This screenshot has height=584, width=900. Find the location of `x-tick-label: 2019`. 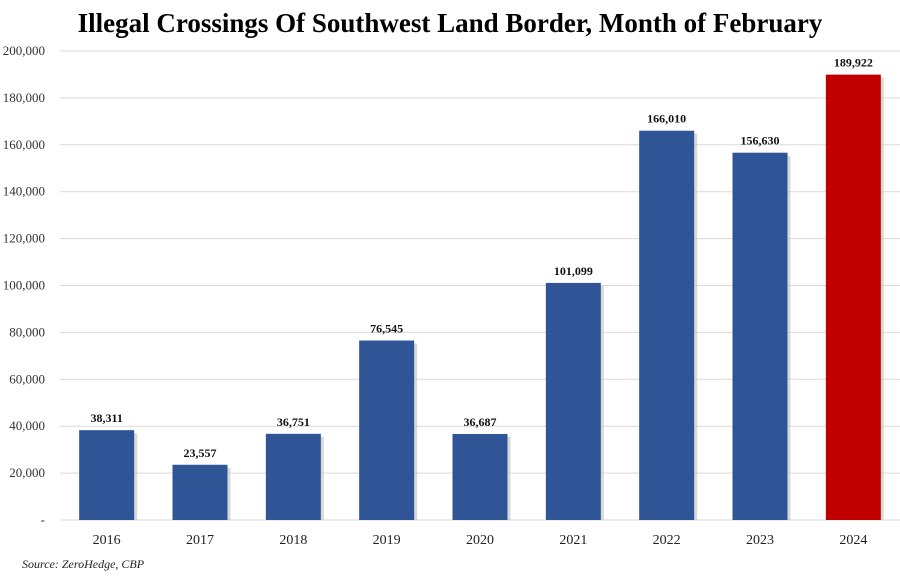

x-tick-label: 2019 is located at coordinates (387, 540).